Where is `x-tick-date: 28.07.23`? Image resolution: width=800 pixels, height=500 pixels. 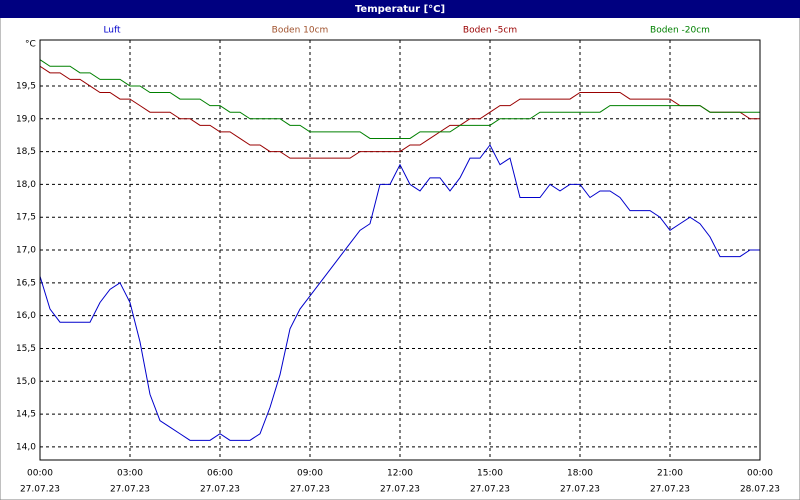
x-tick-date: 28.07.23 is located at coordinates (760, 490).